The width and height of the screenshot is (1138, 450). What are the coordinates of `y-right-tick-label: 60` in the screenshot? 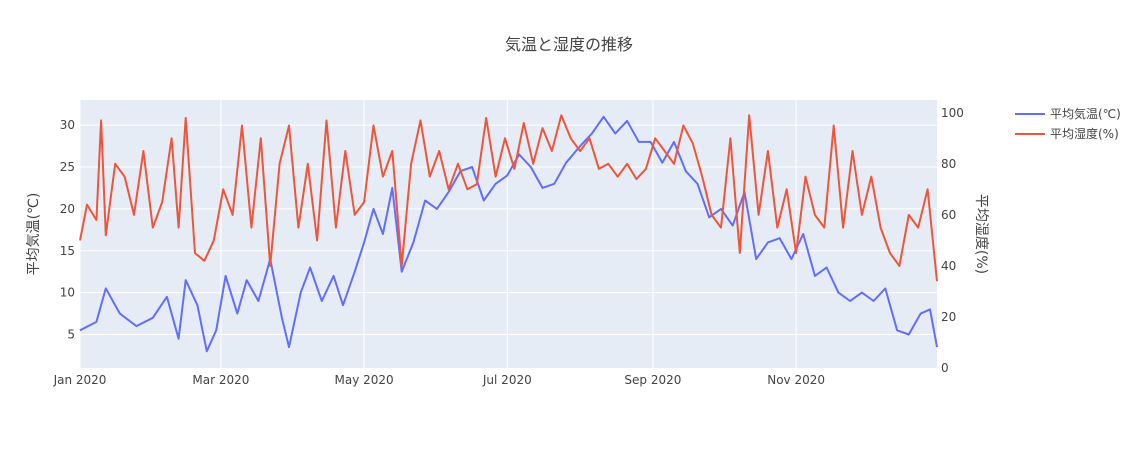 It's located at (948, 215).